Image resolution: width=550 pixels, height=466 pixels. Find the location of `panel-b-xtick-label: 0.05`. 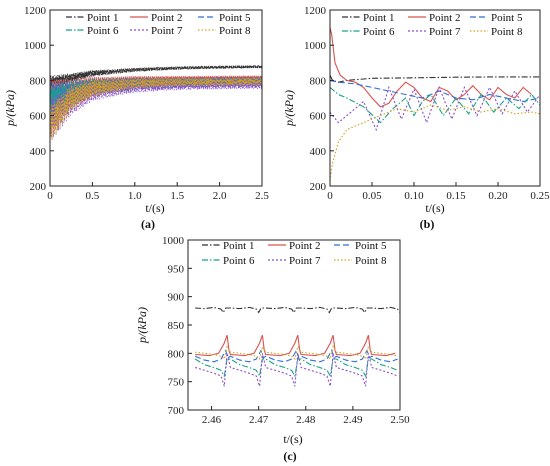

panel-b-xtick-label: 0.05 is located at coordinates (372, 196).